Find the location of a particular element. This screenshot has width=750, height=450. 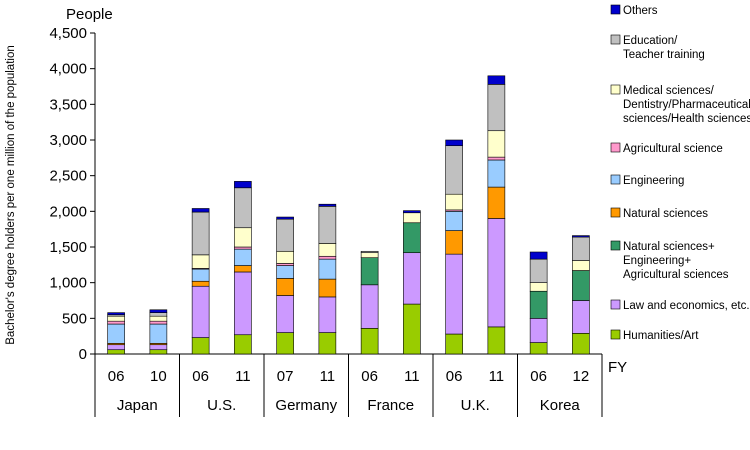

y-tick-label: 3,000 is located at coordinates (68, 140).